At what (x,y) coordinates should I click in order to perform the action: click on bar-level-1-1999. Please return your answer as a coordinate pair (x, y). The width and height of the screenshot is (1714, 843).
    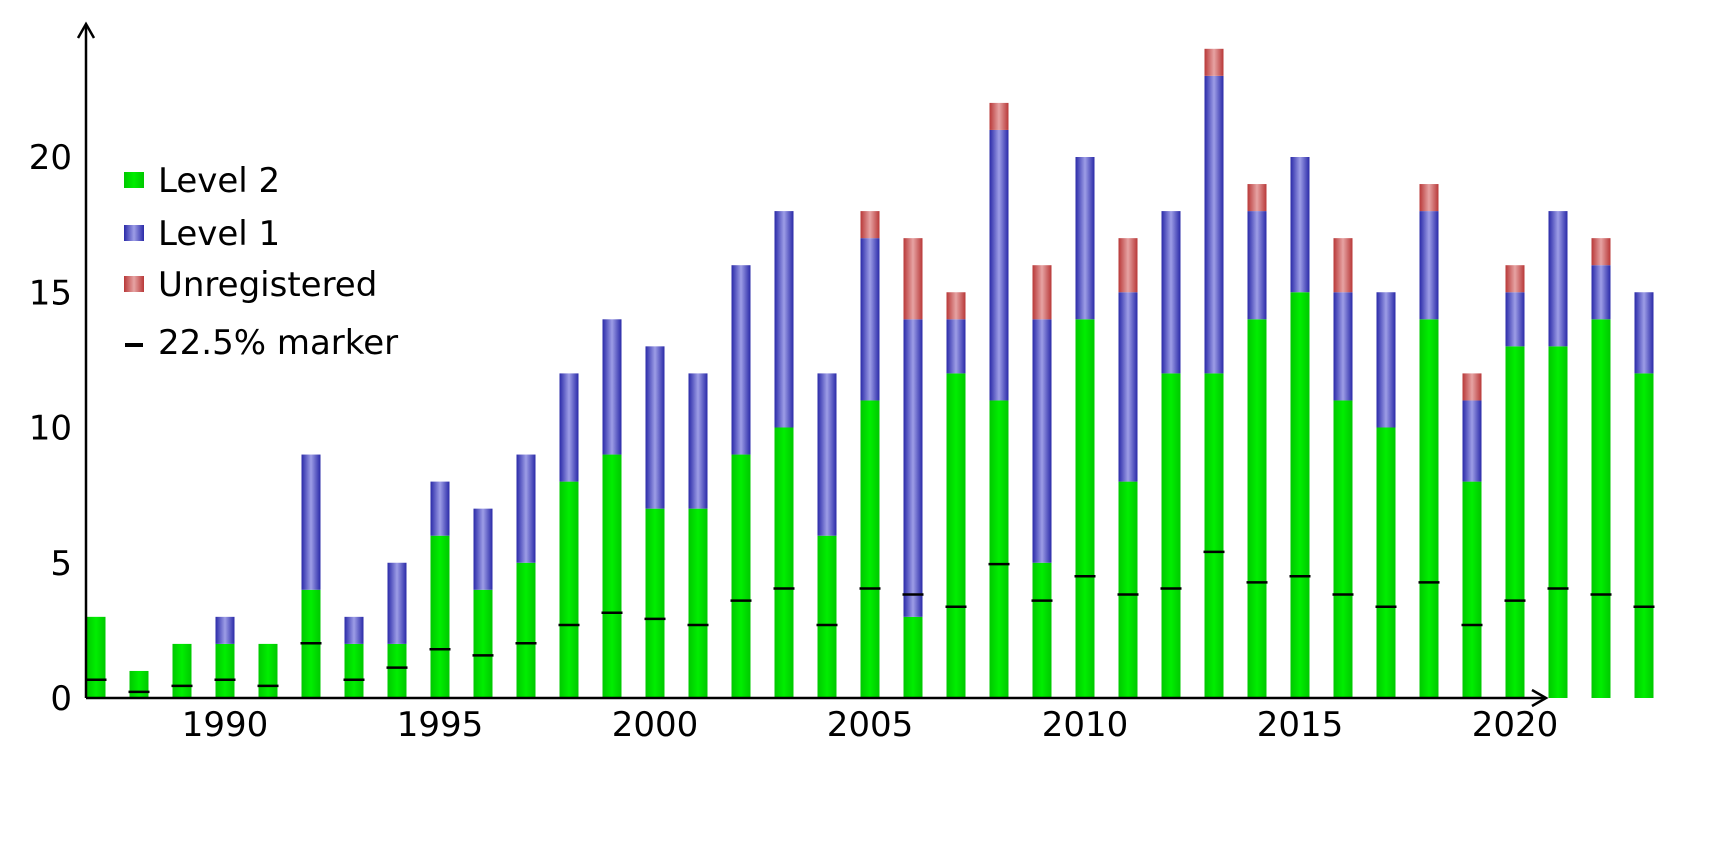
    Looking at the image, I should click on (612, 387).